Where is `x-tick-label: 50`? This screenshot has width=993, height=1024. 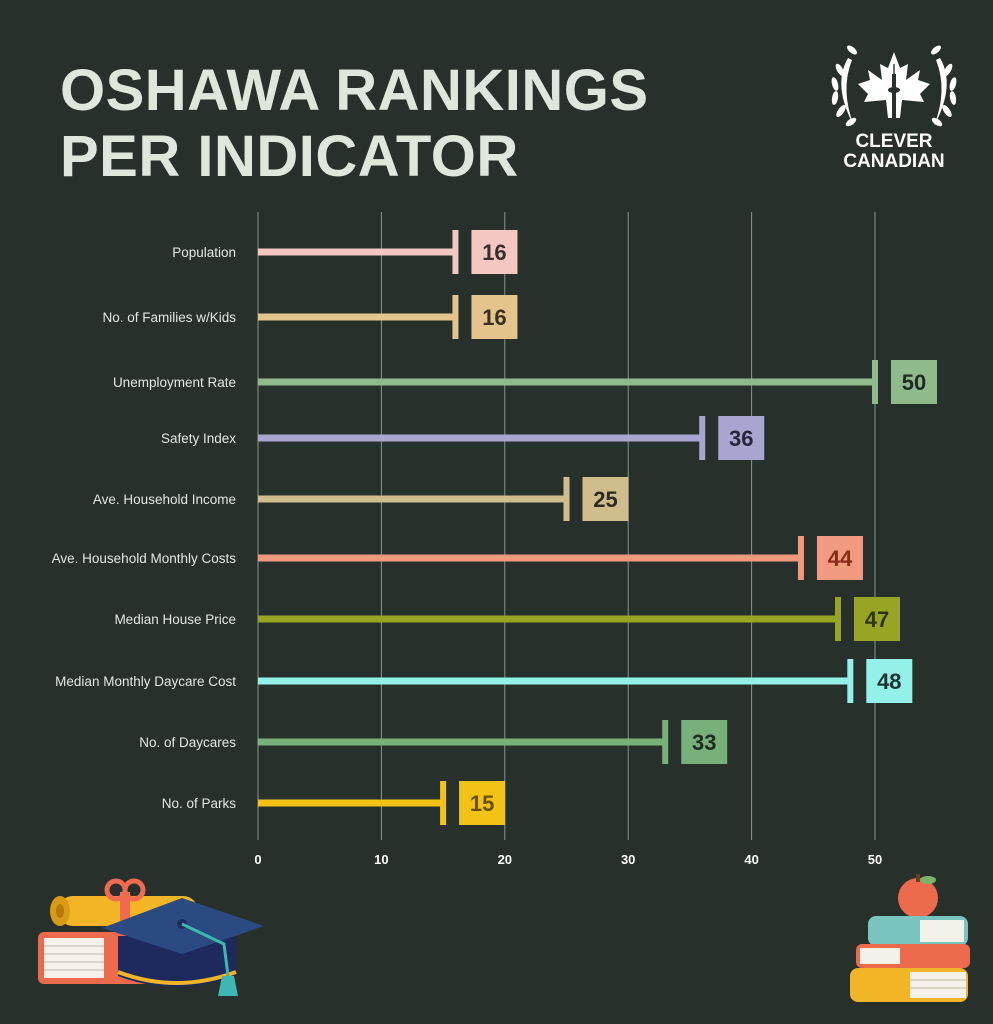
x-tick-label: 50 is located at coordinates (875, 859).